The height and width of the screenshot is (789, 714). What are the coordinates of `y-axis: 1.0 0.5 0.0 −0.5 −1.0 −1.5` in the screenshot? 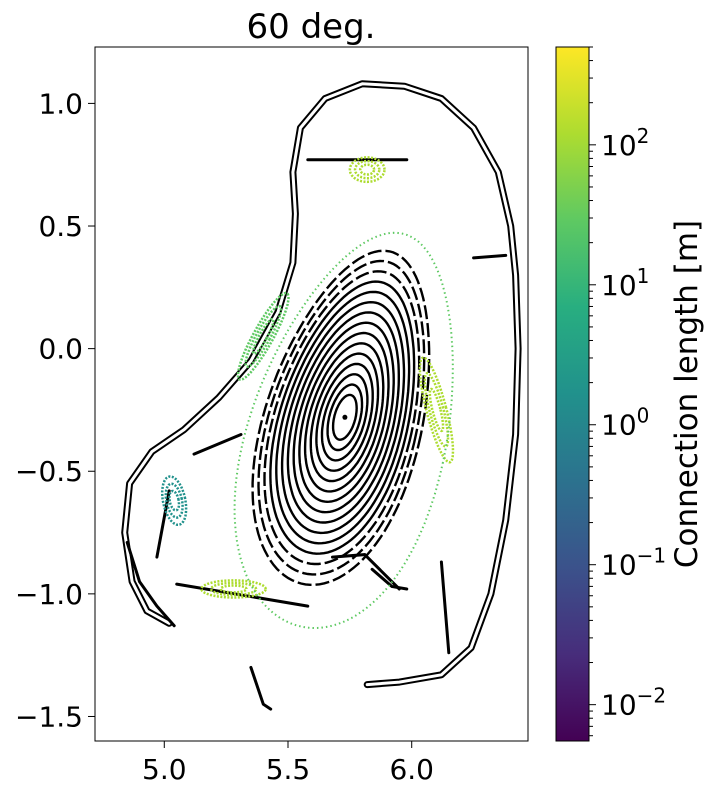 It's located at (55, 410).